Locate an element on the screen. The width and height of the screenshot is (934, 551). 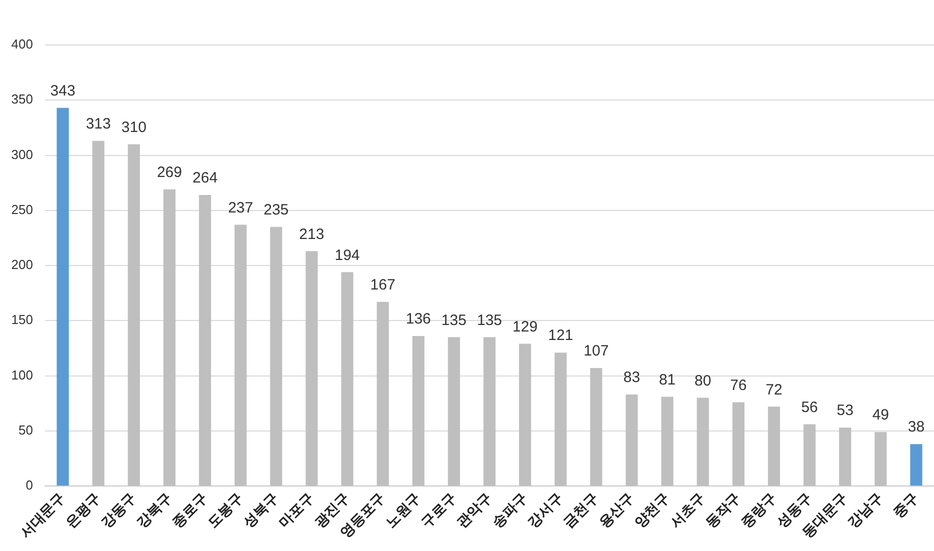
data-label: 53 is located at coordinates (845, 411).